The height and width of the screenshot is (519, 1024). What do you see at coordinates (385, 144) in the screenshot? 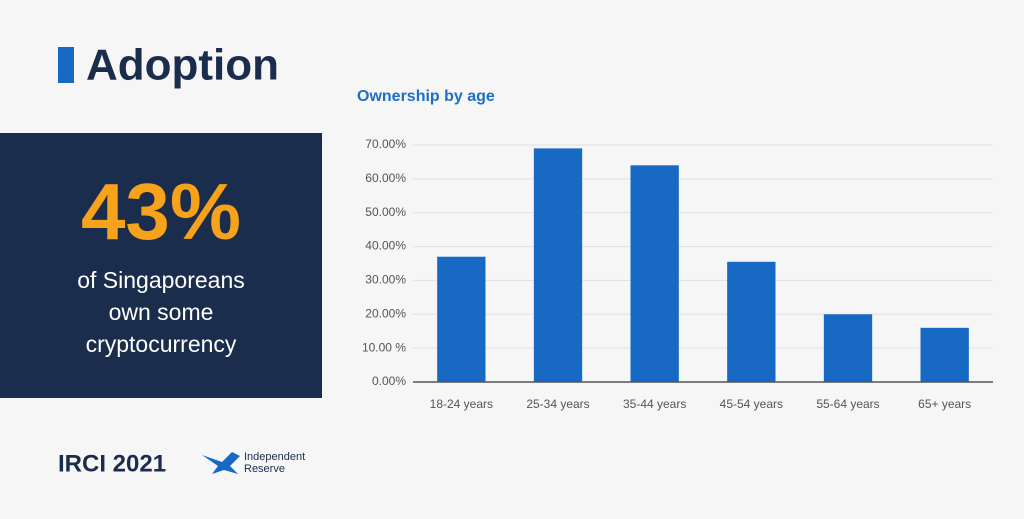
I see `y-tick-label: 70.00%` at bounding box center [385, 144].